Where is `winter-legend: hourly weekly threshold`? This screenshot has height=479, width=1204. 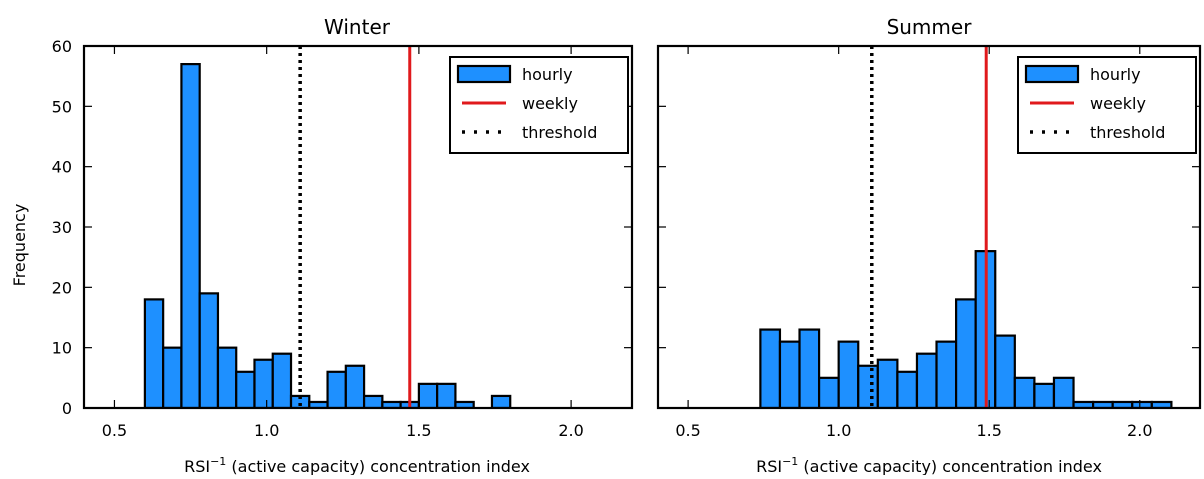 winter-legend: hourly weekly threshold is located at coordinates (539, 105).